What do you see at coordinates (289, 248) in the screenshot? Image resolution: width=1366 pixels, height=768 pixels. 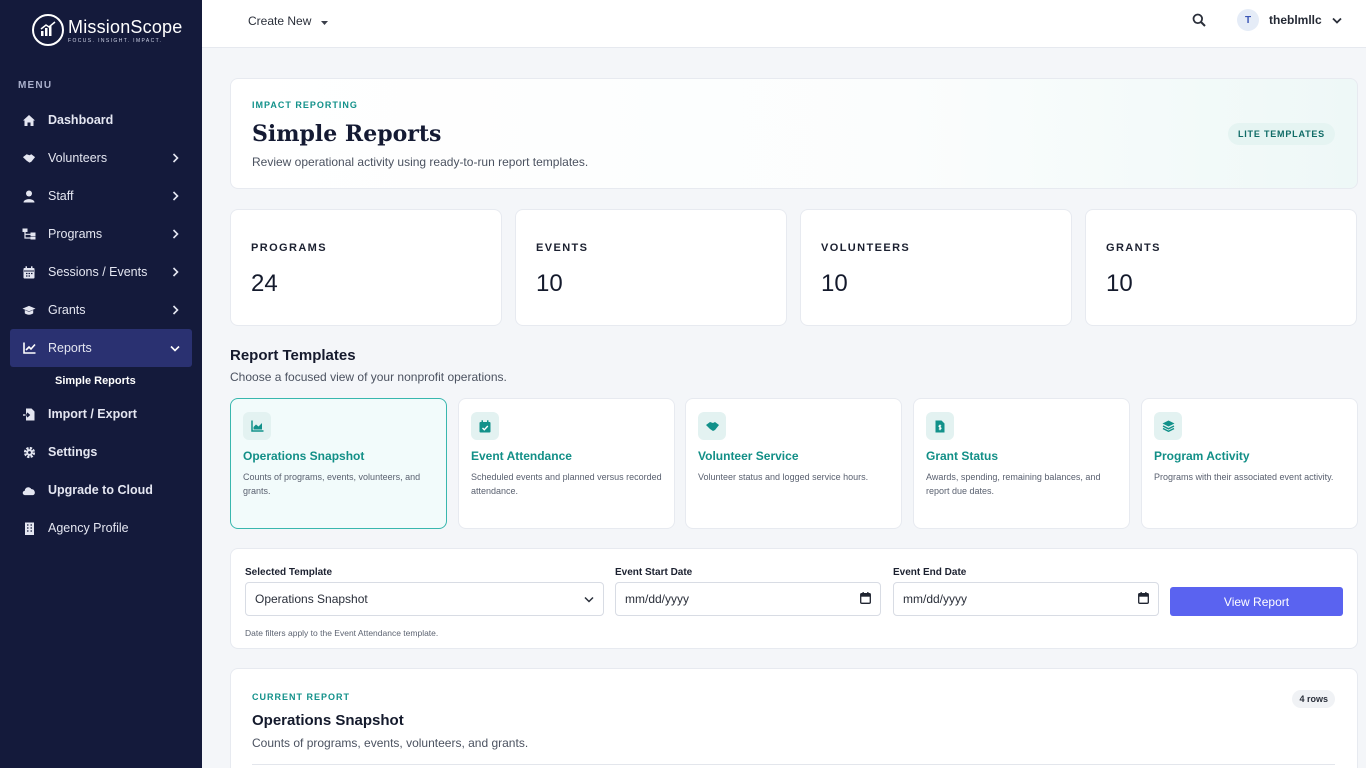 I see `stat-label: PROGRAMS` at bounding box center [289, 248].